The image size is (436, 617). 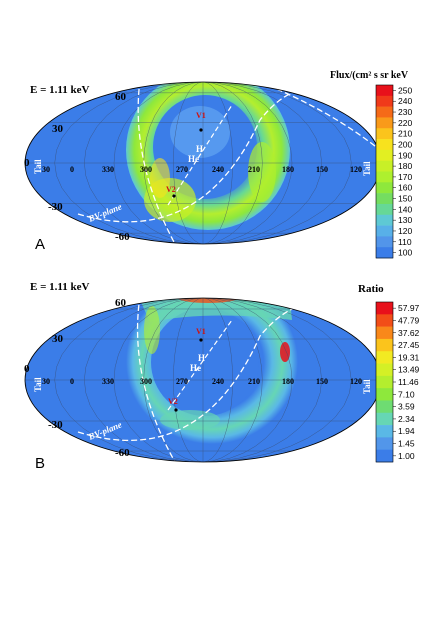 I want to click on colorbar-tick-label: 230, so click(x=405, y=112).